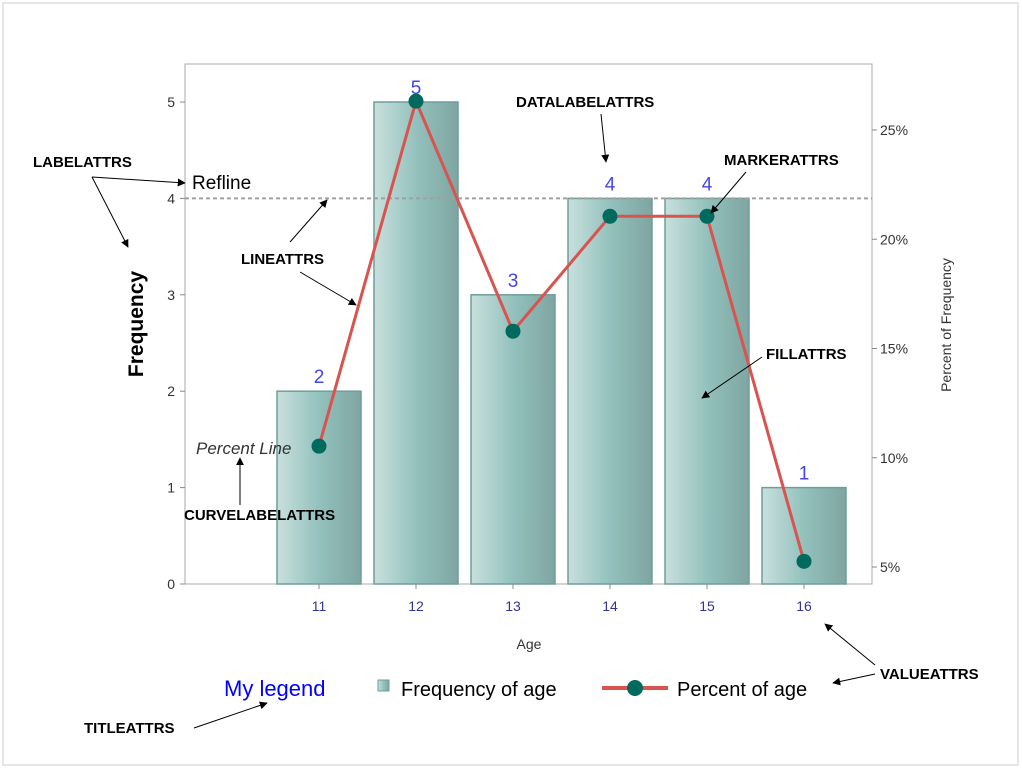 The image size is (1022, 769). Describe the element at coordinates (416, 88) in the screenshot. I see `data-label-12: 5` at that location.